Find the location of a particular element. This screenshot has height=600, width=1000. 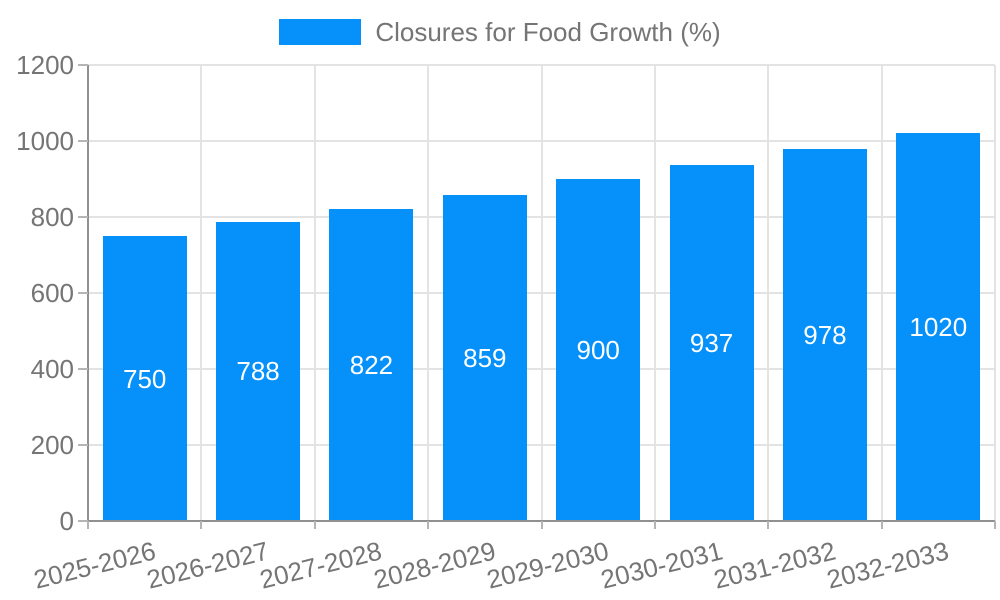

y-axis-label: 800 is located at coordinates (52, 217).